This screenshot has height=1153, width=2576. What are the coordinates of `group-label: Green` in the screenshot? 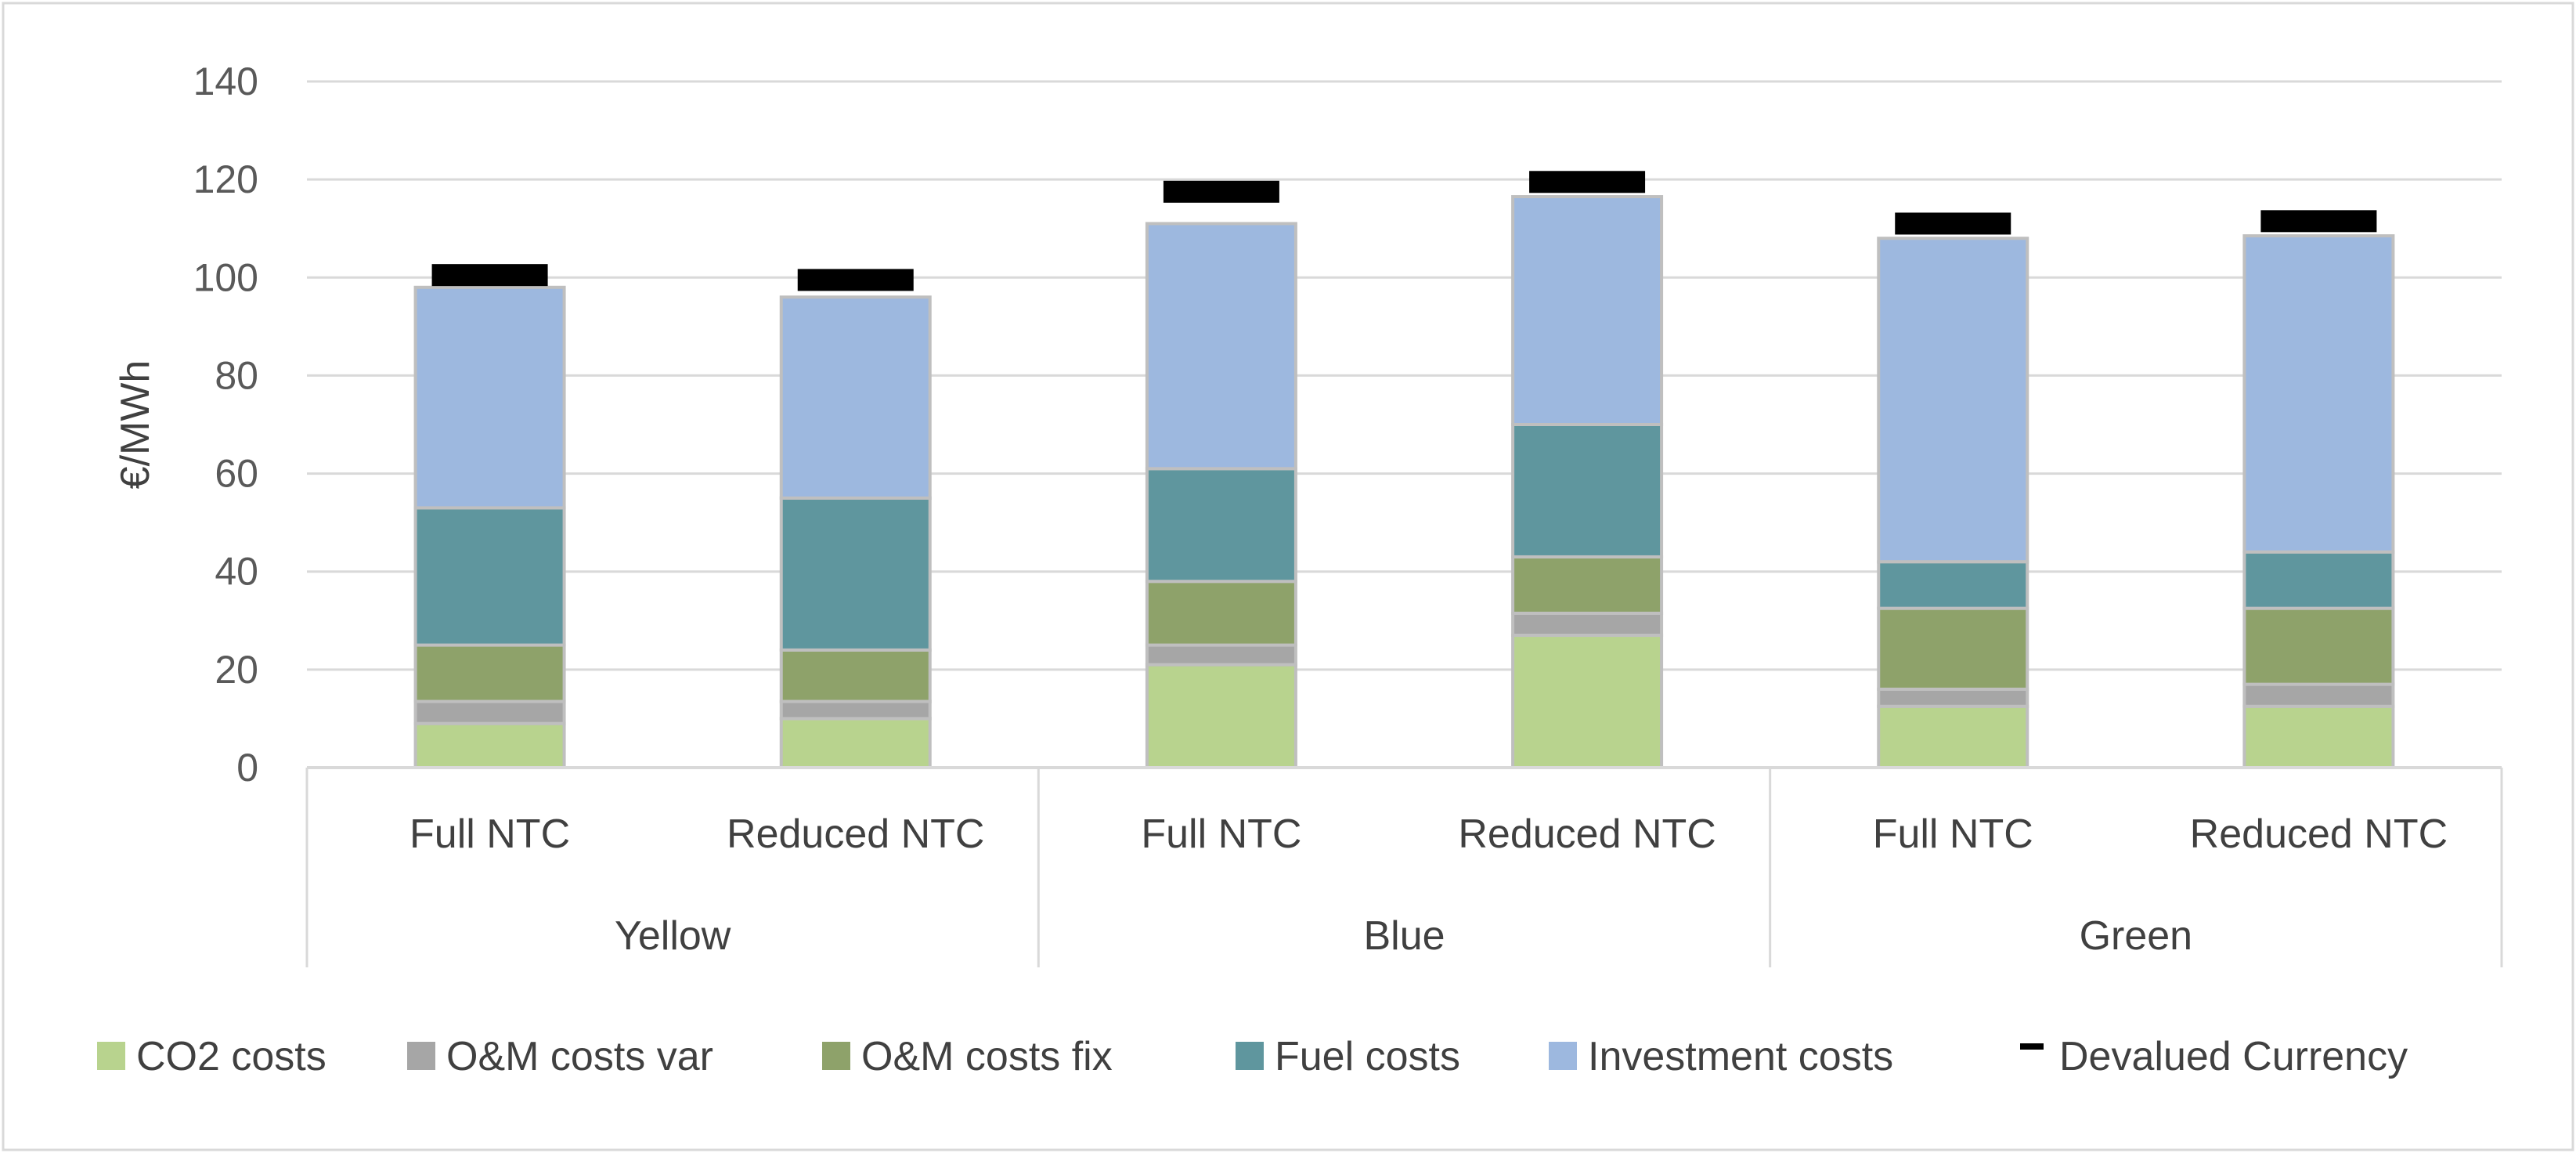 It's located at (2136, 936).